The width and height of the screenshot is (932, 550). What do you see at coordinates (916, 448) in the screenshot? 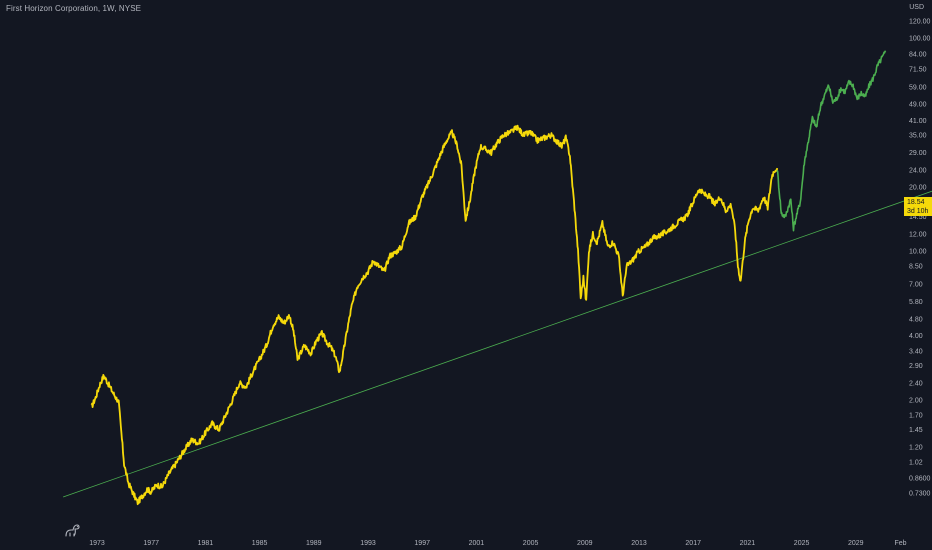
I see `y-tick-label: 1.20` at bounding box center [916, 448].